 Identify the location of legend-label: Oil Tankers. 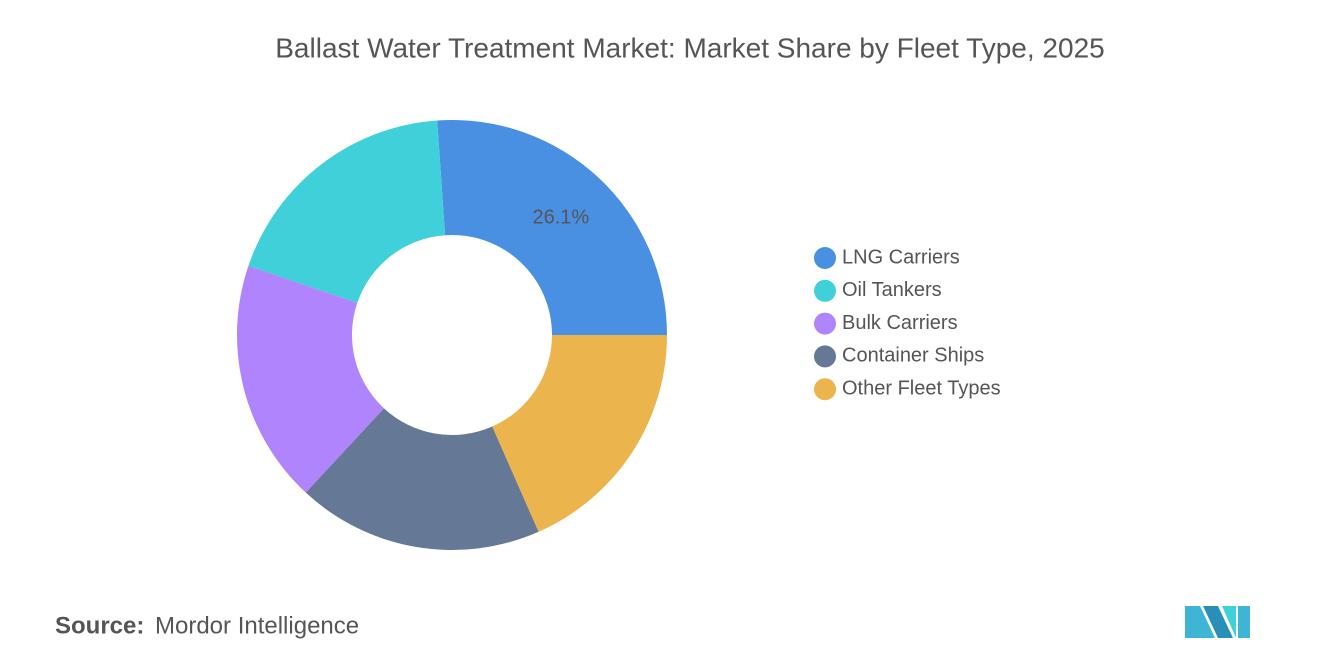
(892, 290).